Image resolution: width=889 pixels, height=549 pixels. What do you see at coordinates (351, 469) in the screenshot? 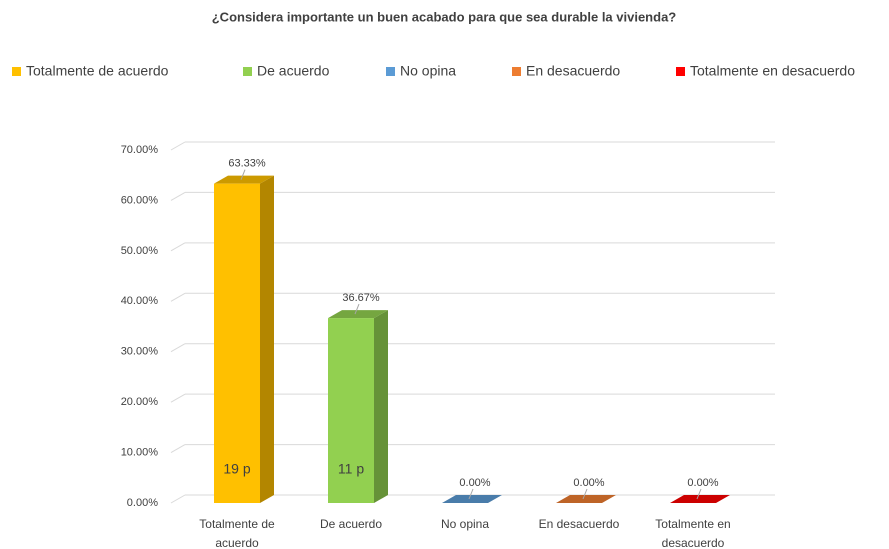
I see `inner-label: 11 p` at bounding box center [351, 469].